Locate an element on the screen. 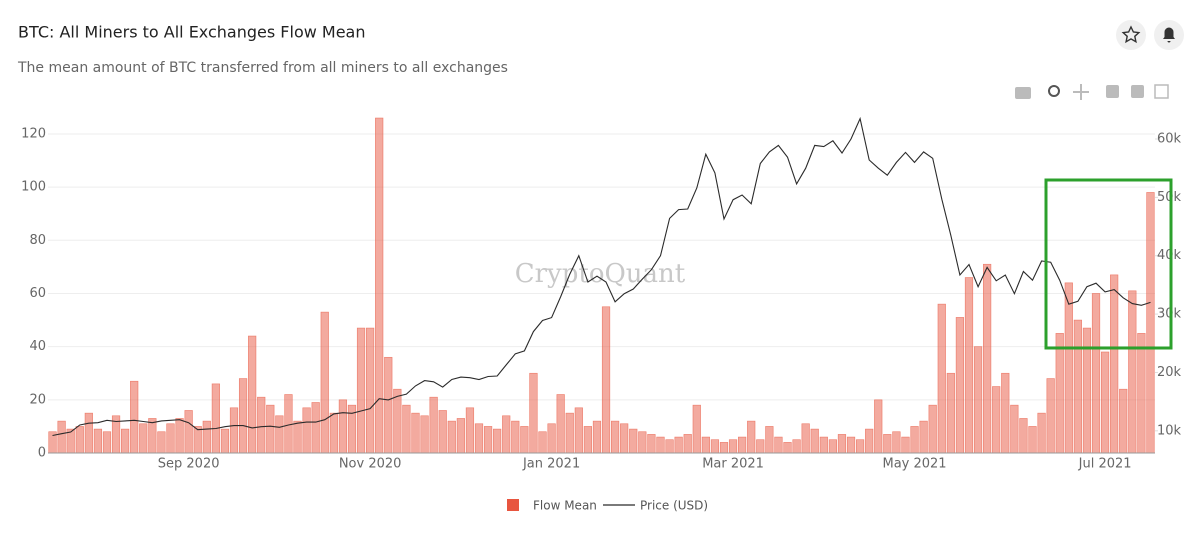  legend: Flow Mean Price (USD) is located at coordinates (607, 506).